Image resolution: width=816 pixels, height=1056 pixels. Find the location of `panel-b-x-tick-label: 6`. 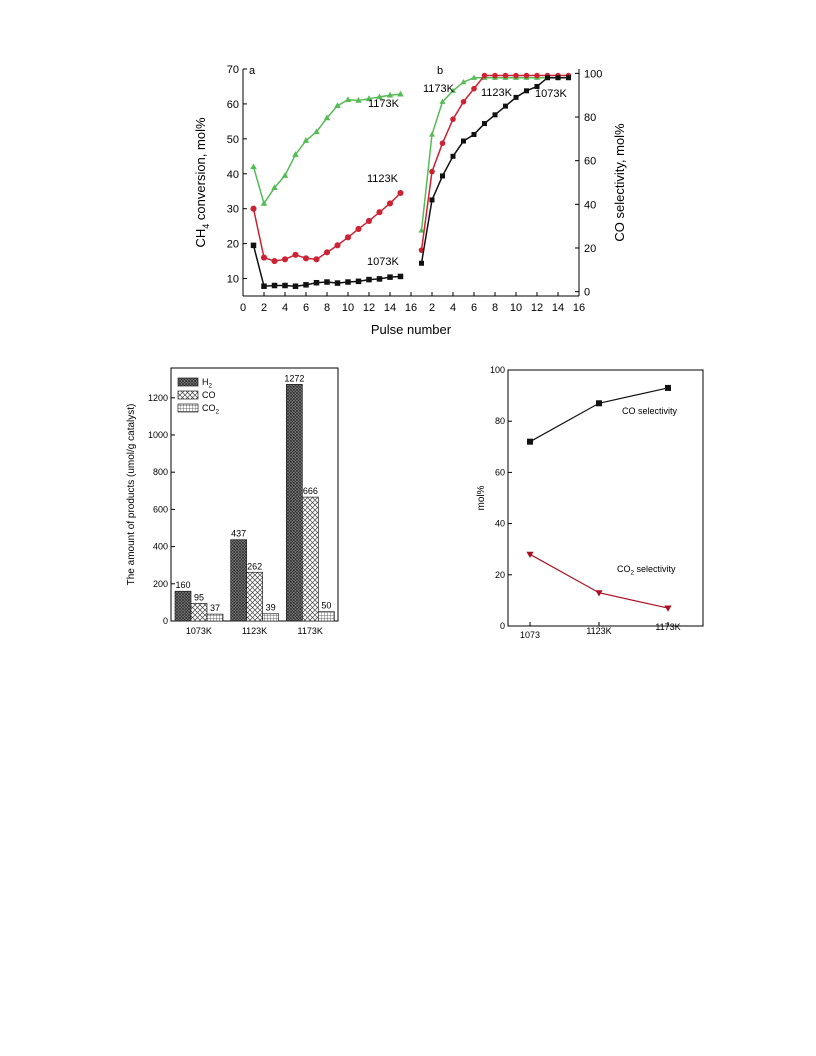

panel-b-x-tick-label: 6 is located at coordinates (474, 308).